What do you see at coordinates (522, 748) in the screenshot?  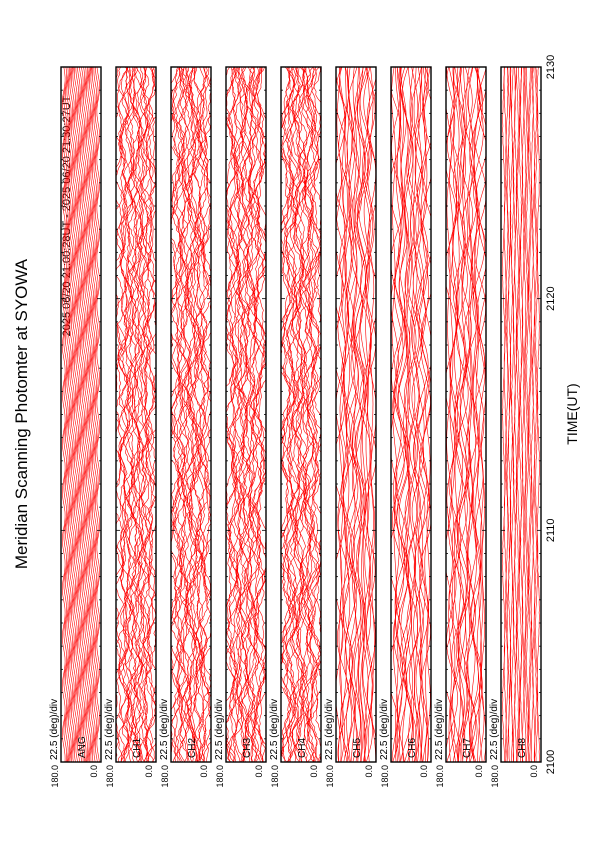 I see `channel-label: CH8` at bounding box center [522, 748].